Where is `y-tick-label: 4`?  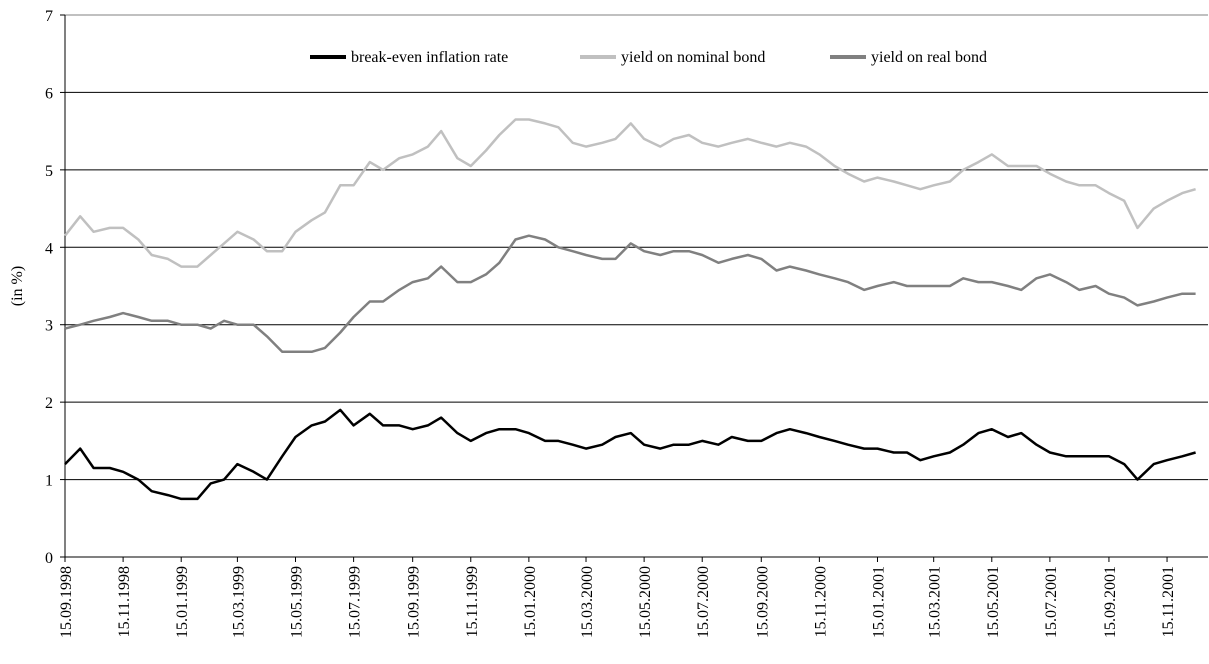 y-tick-label: 4 is located at coordinates (49, 248).